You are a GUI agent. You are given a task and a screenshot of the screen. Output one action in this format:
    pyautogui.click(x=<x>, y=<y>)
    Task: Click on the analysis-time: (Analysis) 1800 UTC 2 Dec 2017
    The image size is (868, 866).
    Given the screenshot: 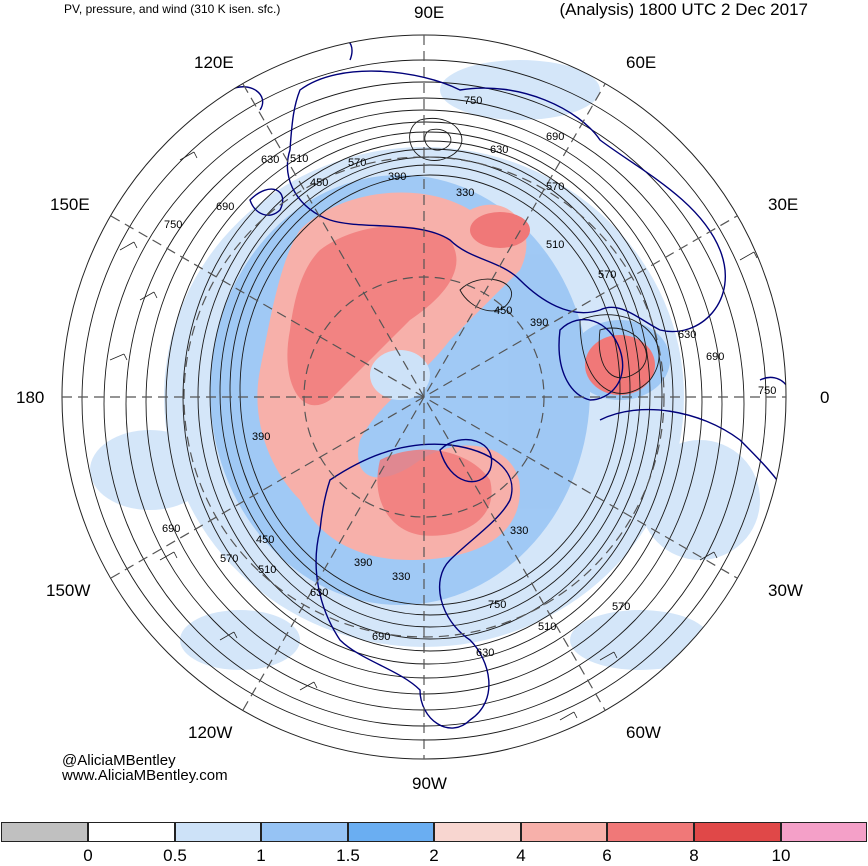 What is the action you would take?
    pyautogui.click(x=683, y=9)
    